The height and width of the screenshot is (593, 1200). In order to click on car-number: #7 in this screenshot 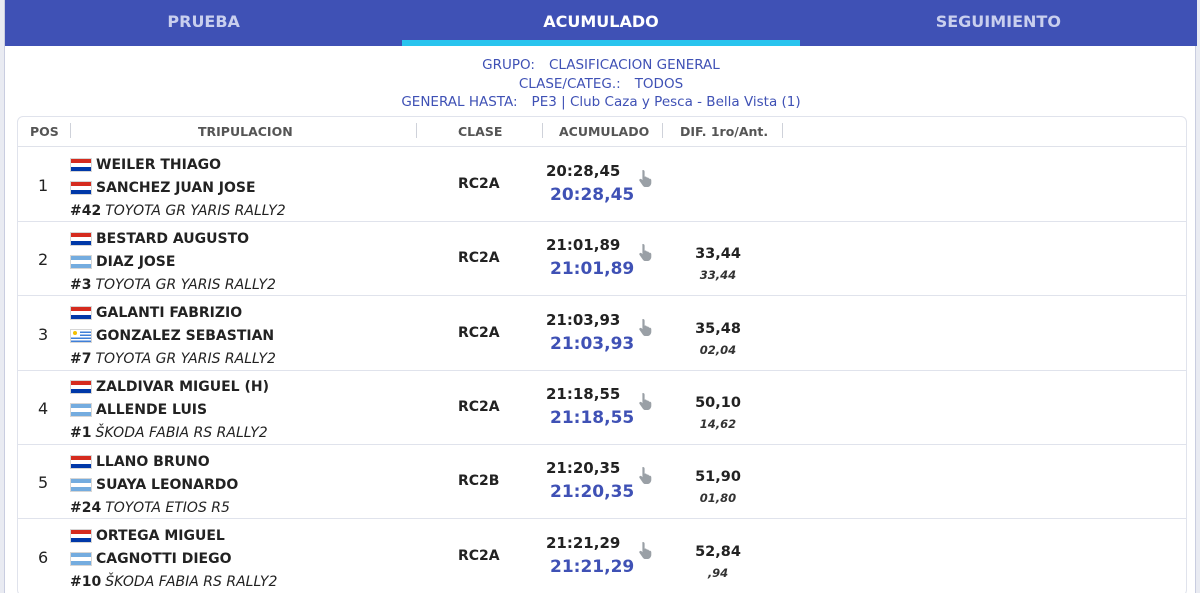, I will do `click(81, 359)`.